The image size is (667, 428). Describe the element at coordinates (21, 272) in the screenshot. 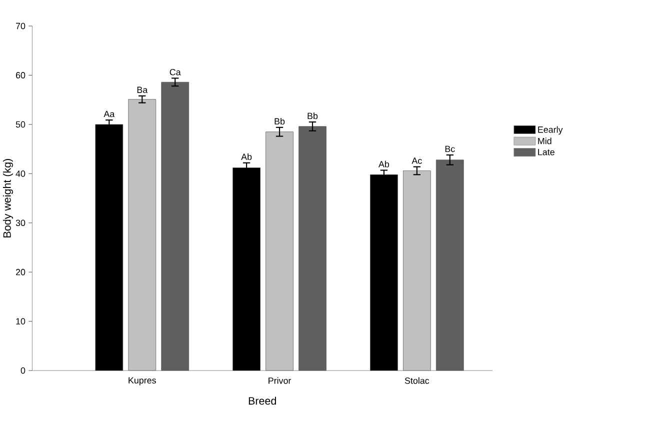

I see `y-tick-label: 20` at that location.